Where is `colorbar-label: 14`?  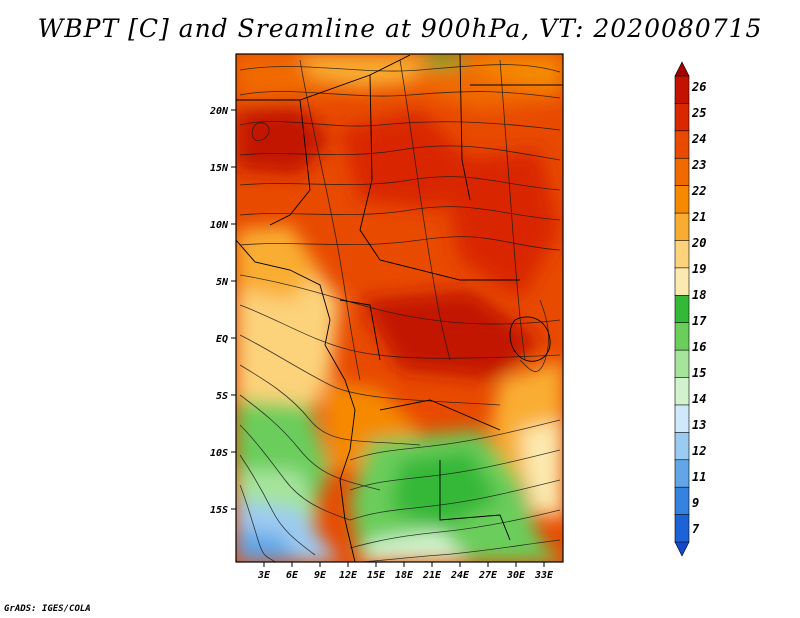 colorbar-label: 14 is located at coordinates (699, 399).